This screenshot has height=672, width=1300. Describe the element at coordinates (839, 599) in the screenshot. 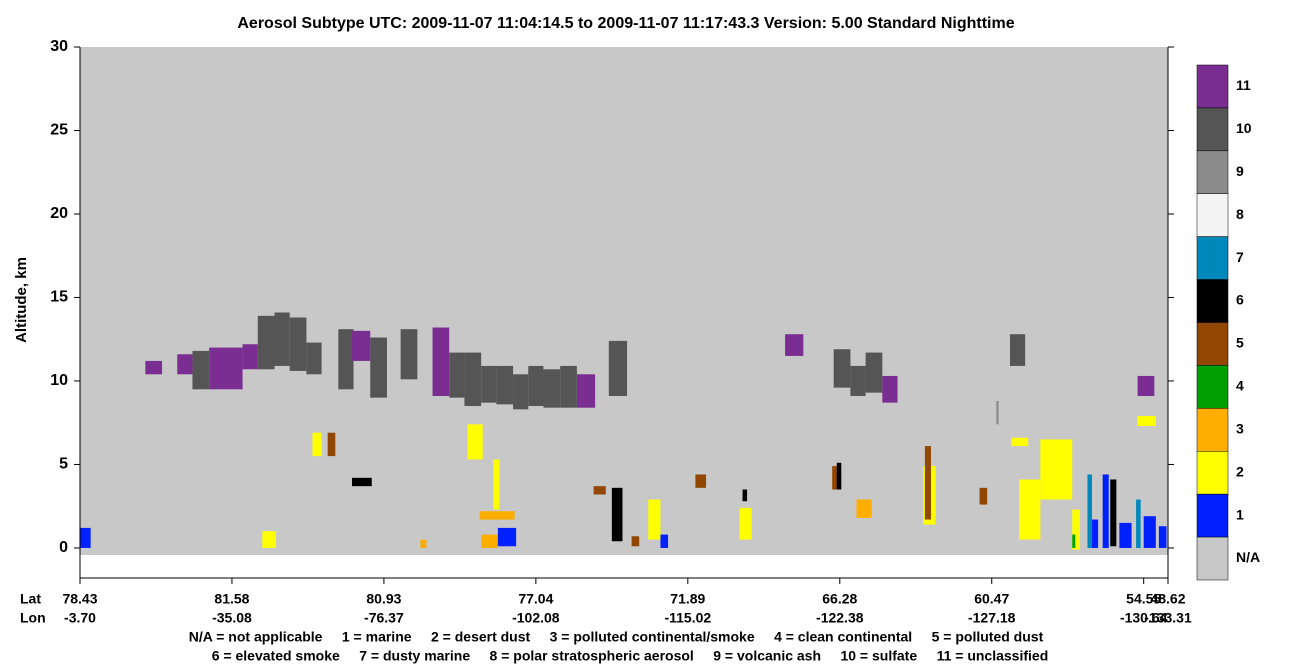

I see `x-tick-lat: 66.28` at that location.